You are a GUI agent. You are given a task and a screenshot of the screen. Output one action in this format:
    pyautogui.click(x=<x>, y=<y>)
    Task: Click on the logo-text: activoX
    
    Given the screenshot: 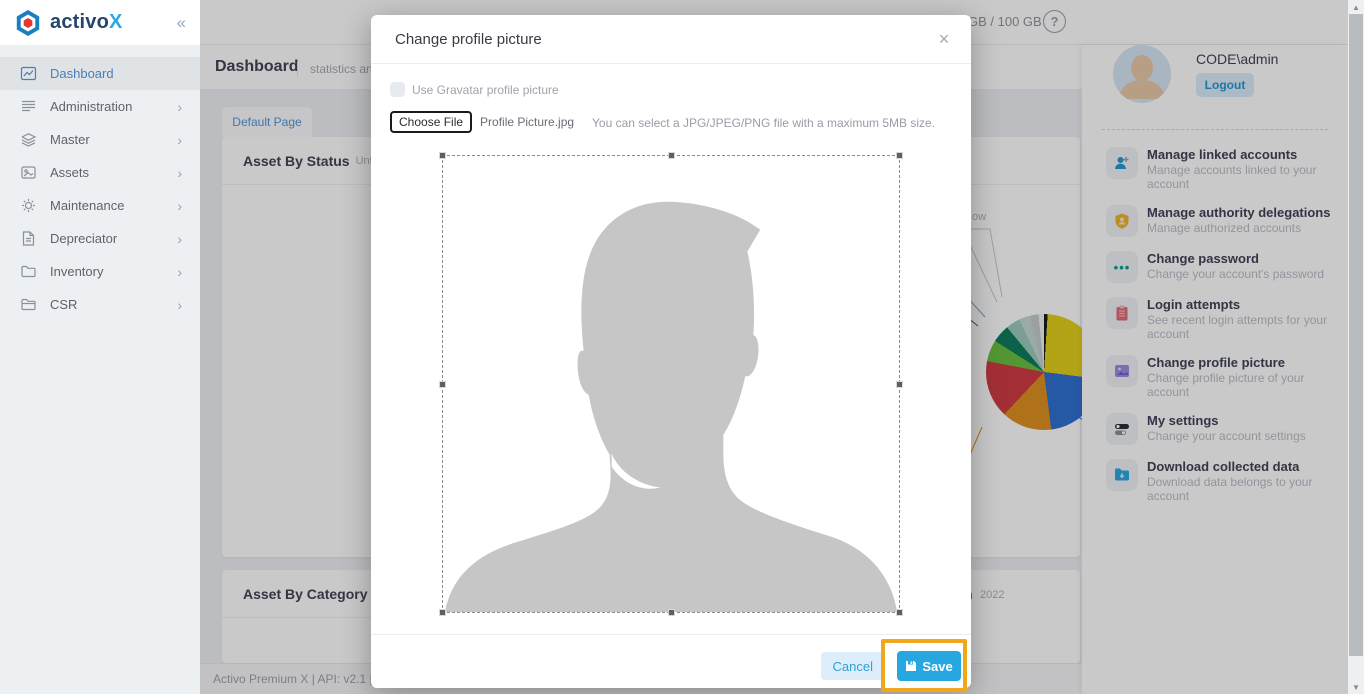 What is the action you would take?
    pyautogui.click(x=86, y=22)
    